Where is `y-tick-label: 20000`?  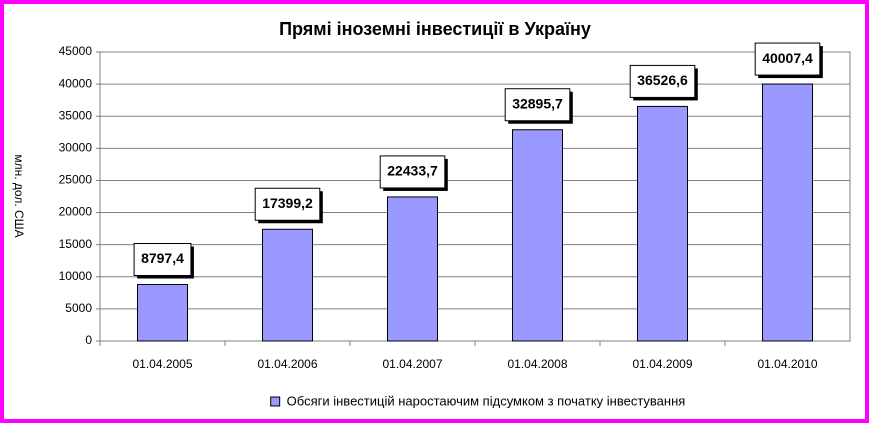
y-tick-label: 20000 is located at coordinates (76, 212).